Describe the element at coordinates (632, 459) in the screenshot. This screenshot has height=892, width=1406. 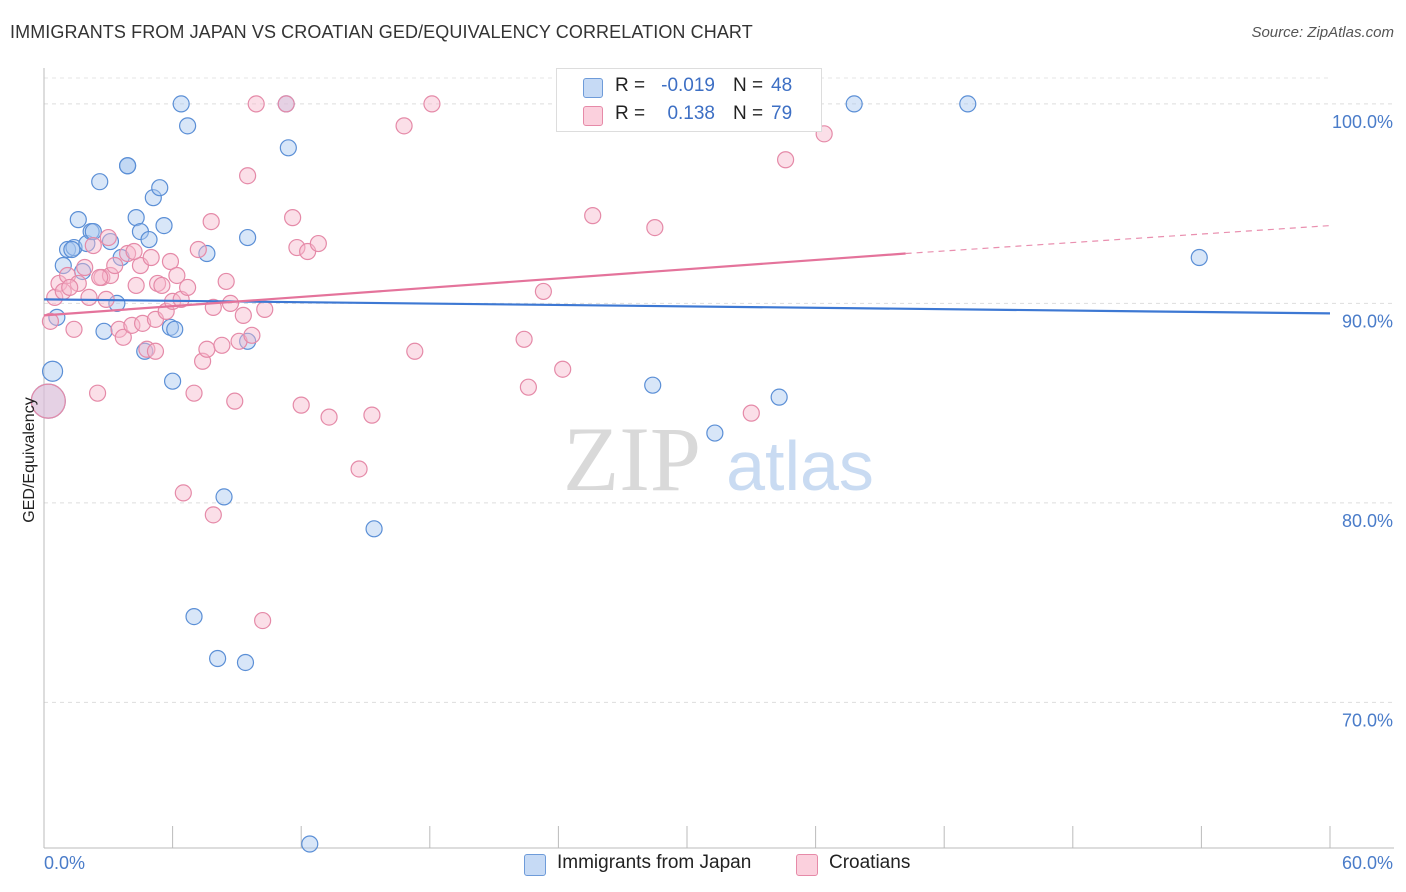
I see `watermark-zip: ZIP` at that location.